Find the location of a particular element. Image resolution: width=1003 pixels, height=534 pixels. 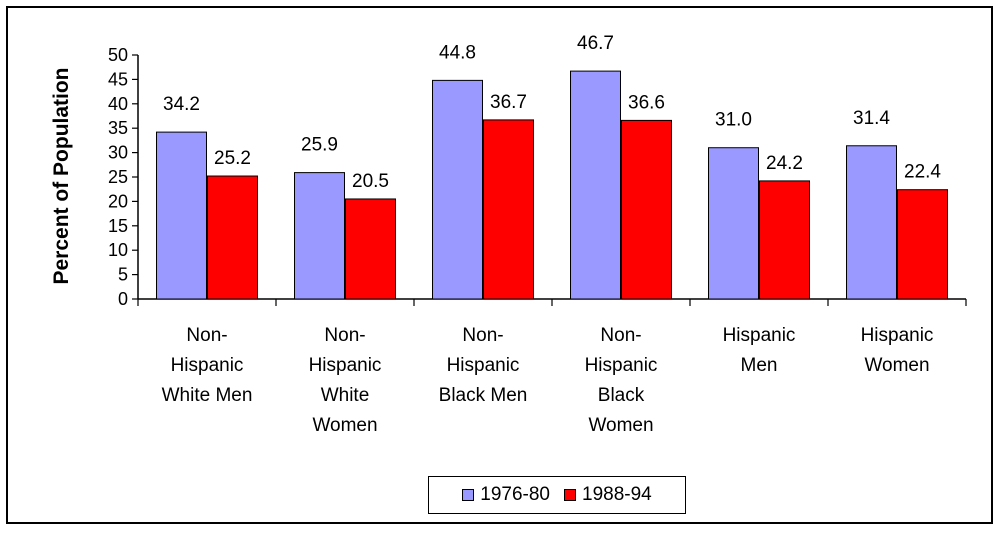

data-label-series-2: 24.2 is located at coordinates (784, 163).